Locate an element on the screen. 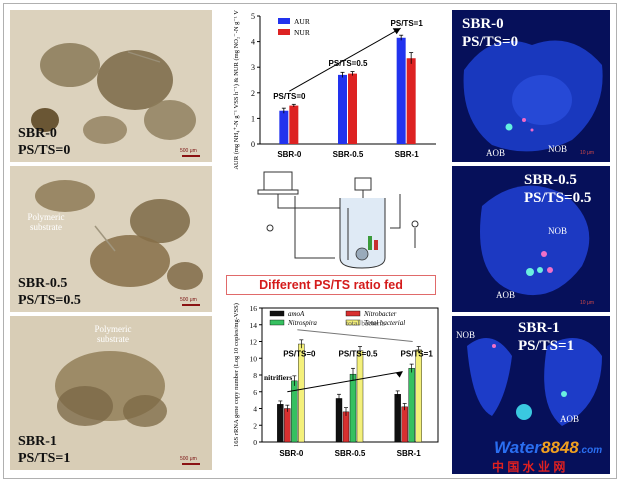 The image size is (622, 484). bar-nitrospira is located at coordinates (353, 408).